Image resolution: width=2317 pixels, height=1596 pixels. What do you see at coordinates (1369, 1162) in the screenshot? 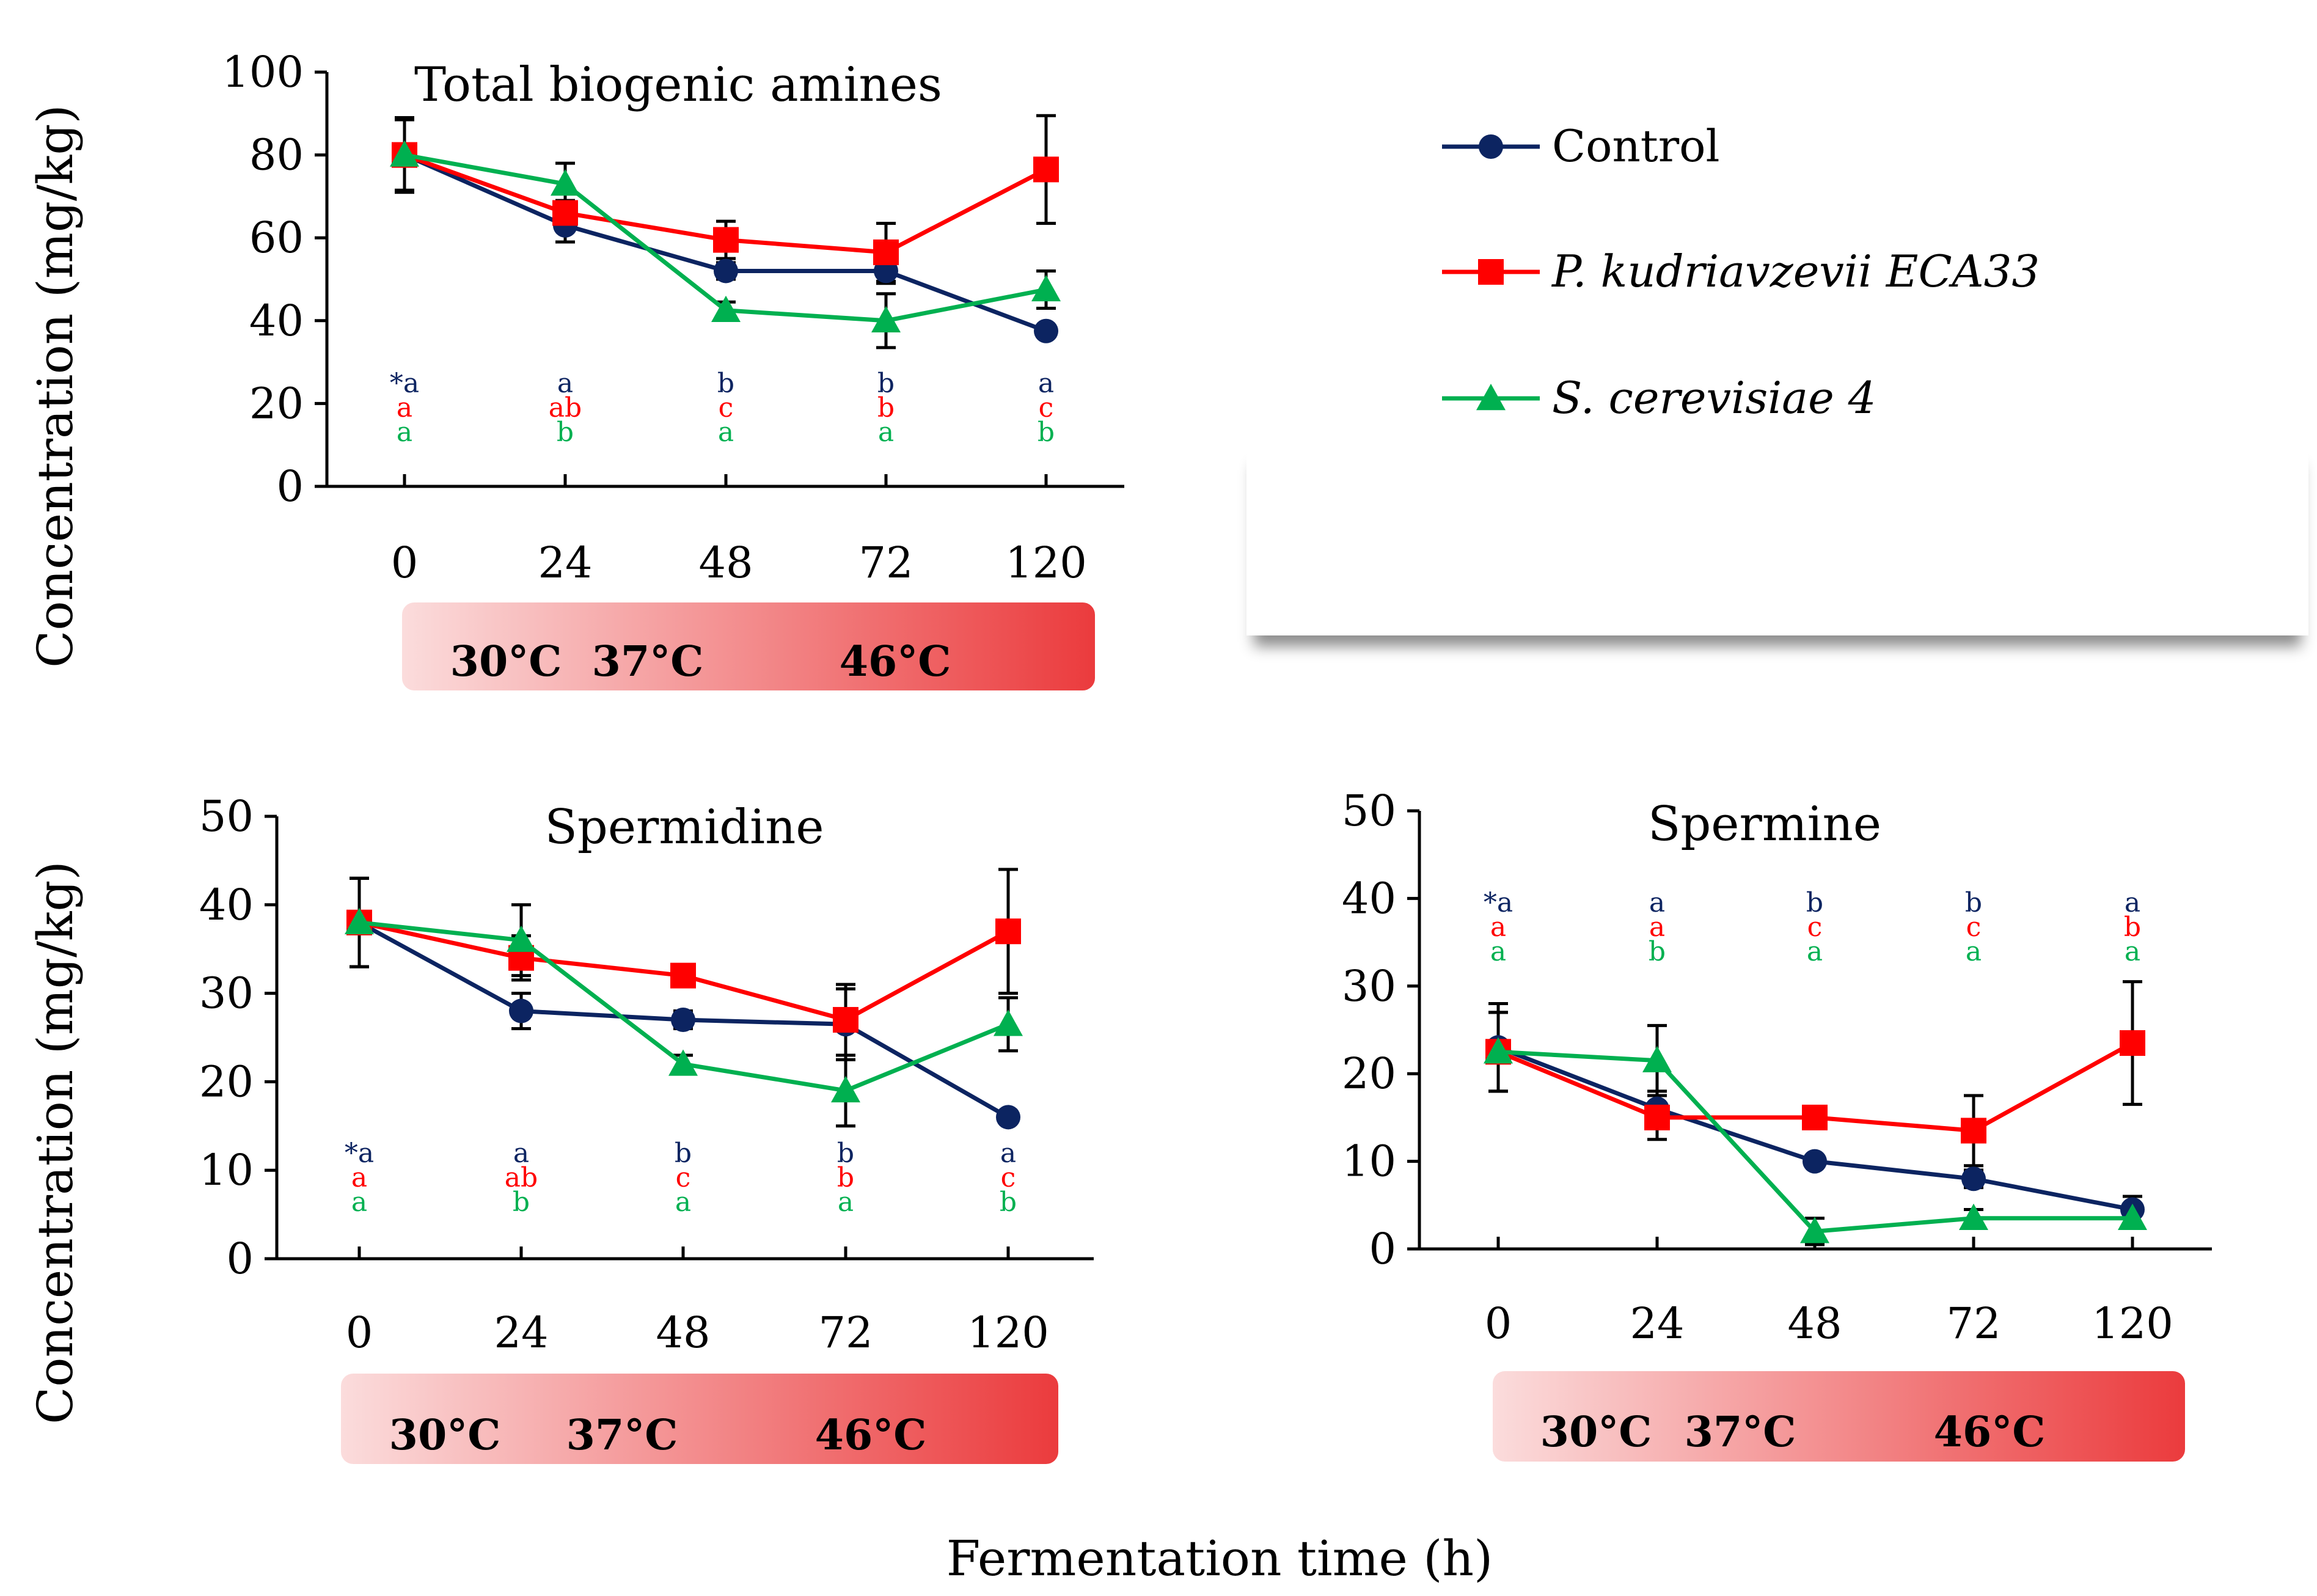
I see `y-tick-label: 10` at bounding box center [1369, 1162].